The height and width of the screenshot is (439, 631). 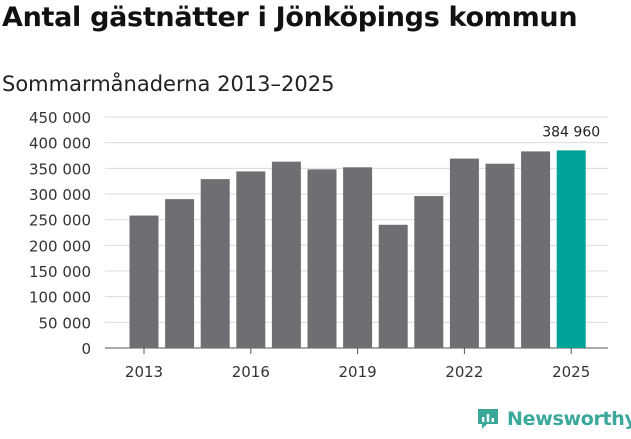 I want to click on y-tick-label: 350 000, so click(x=60, y=169).